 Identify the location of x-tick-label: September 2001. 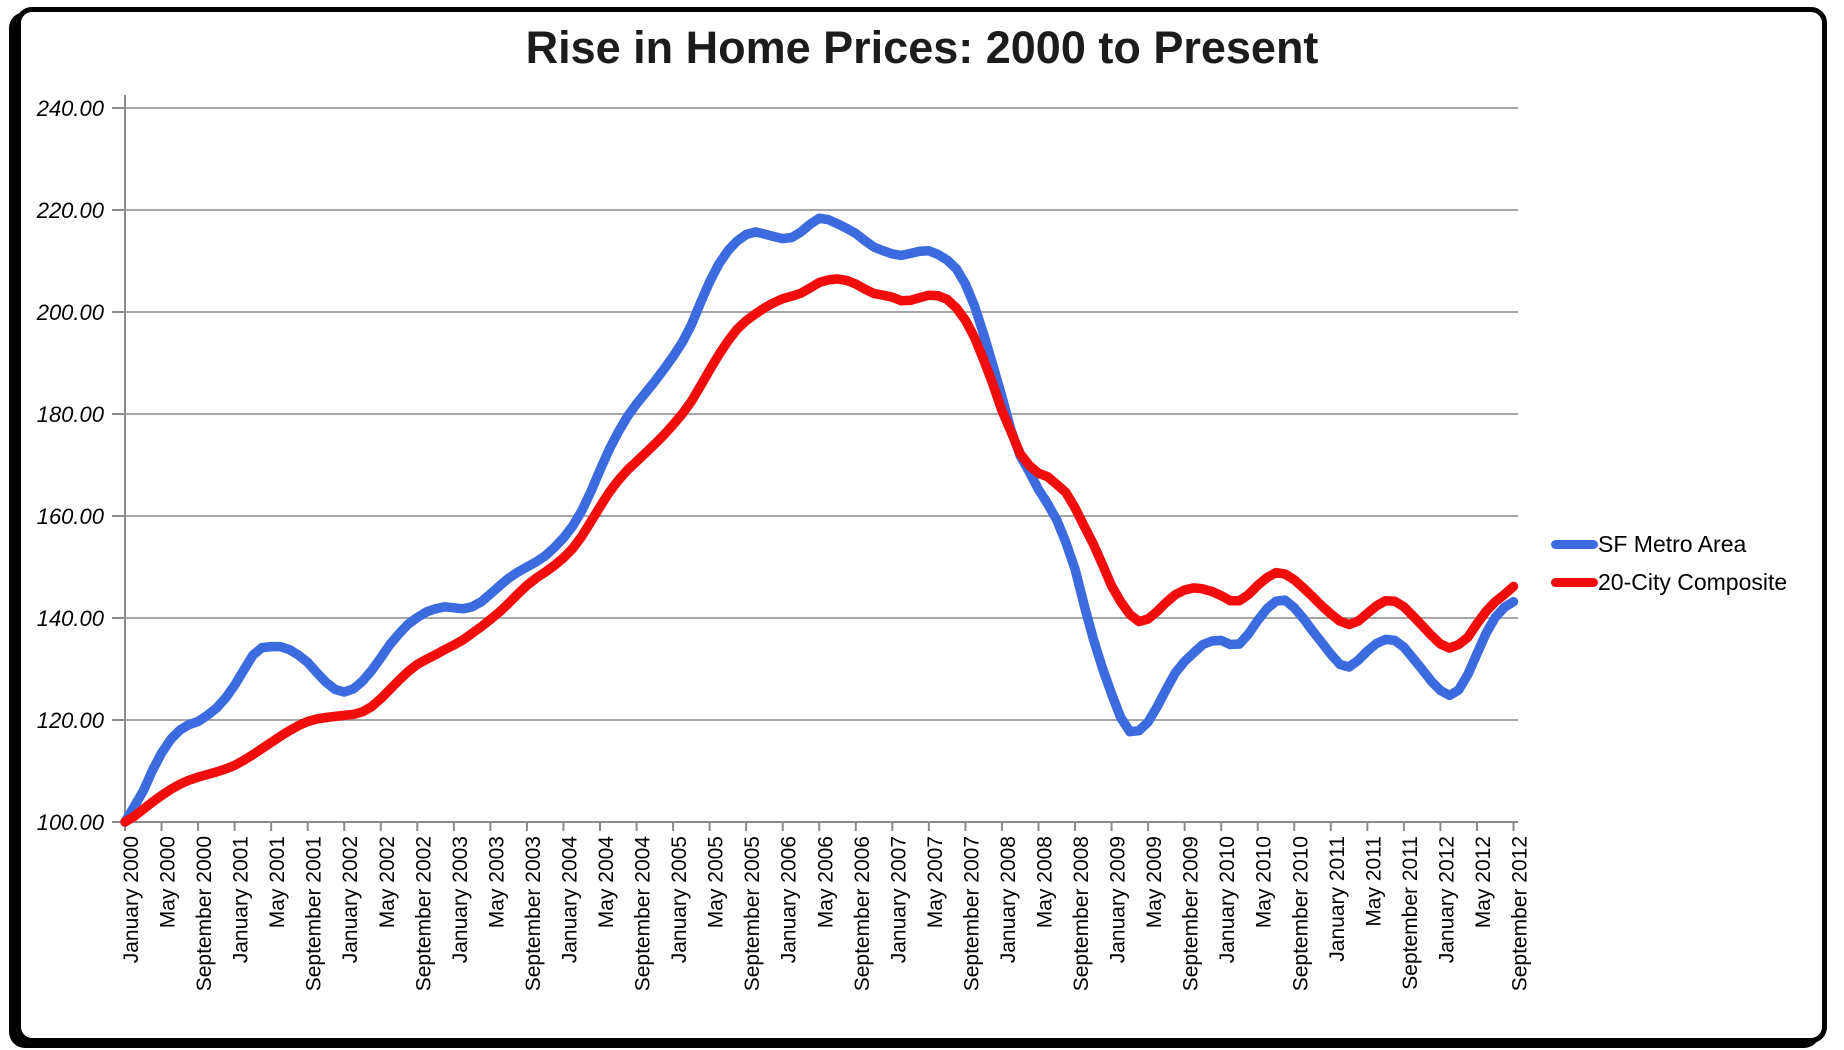
(314, 913).